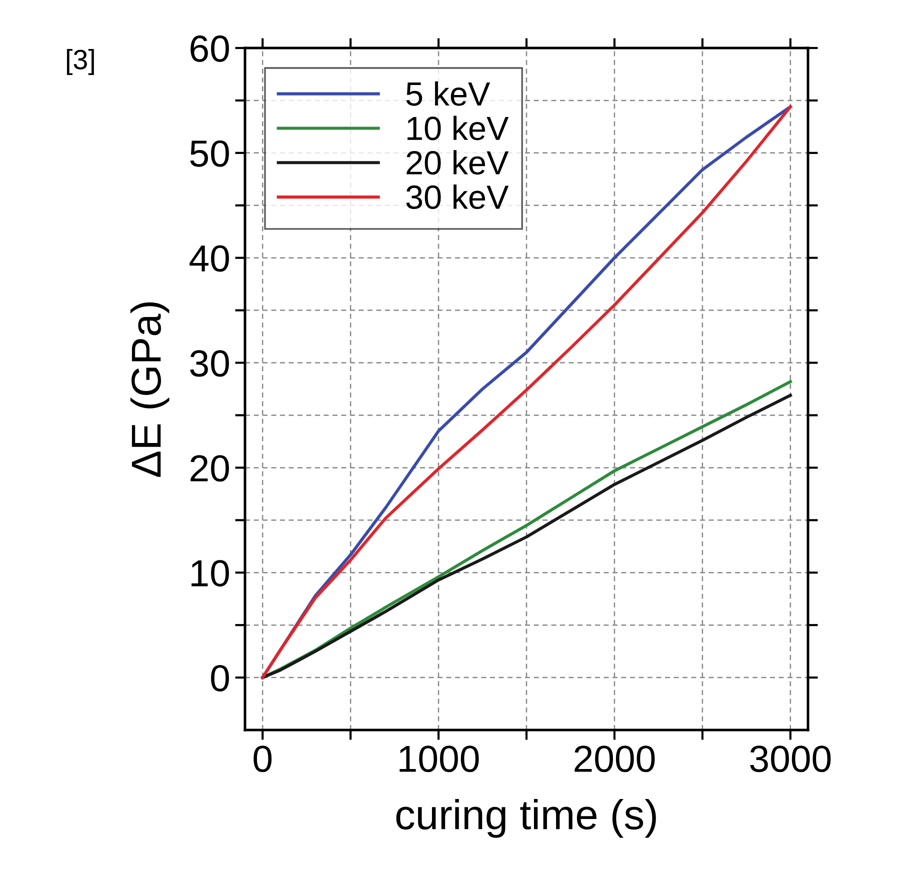  What do you see at coordinates (209, 258) in the screenshot?
I see `y-tick-label: 40` at bounding box center [209, 258].